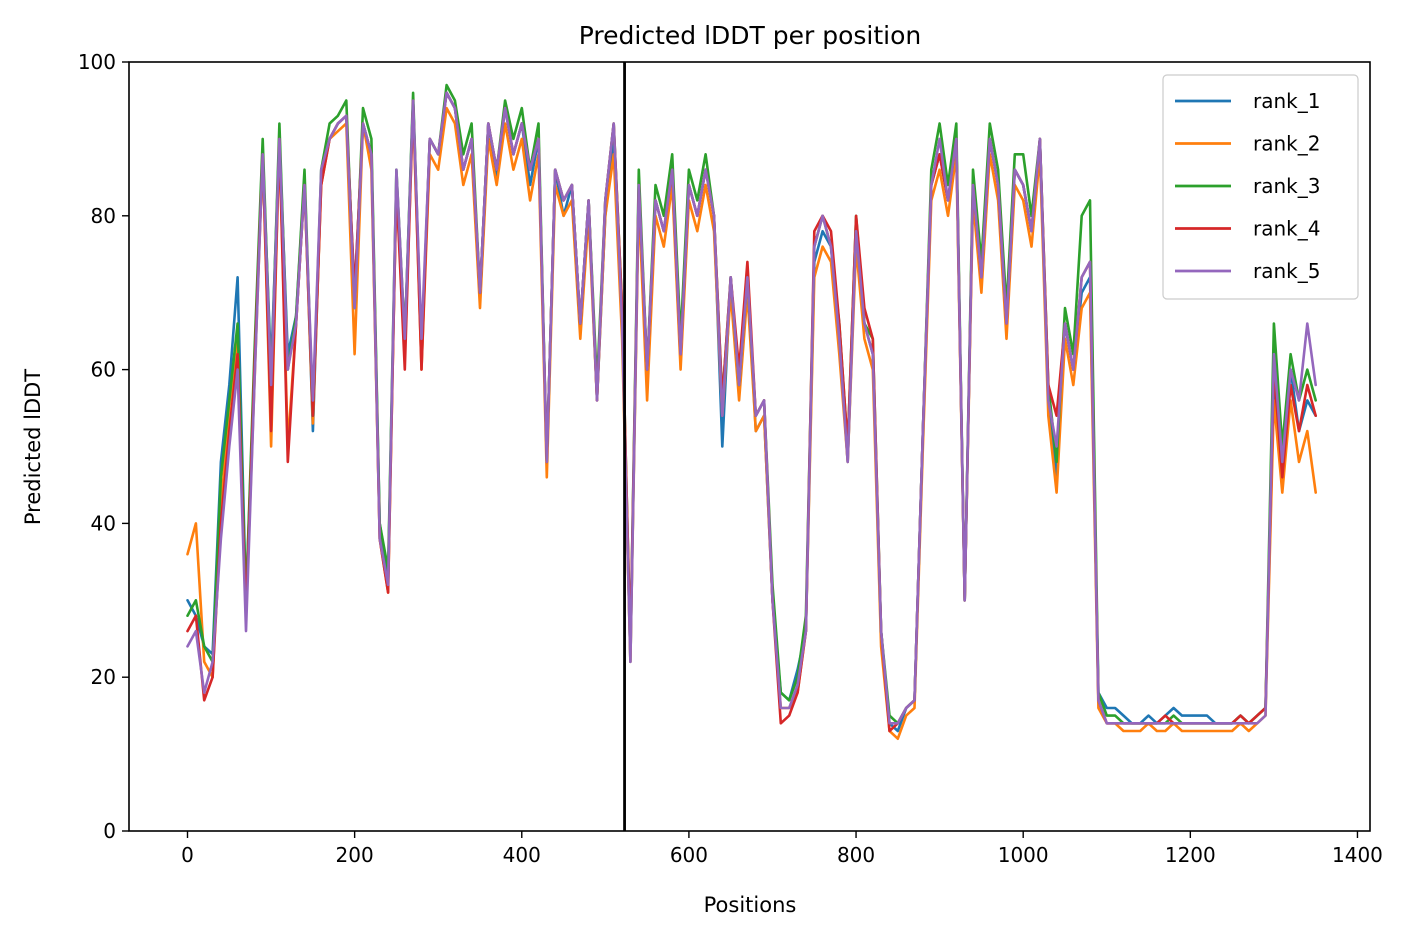 This screenshot has height=939, width=1410. Describe the element at coordinates (103, 523) in the screenshot. I see `y-tick-label: 40` at that location.